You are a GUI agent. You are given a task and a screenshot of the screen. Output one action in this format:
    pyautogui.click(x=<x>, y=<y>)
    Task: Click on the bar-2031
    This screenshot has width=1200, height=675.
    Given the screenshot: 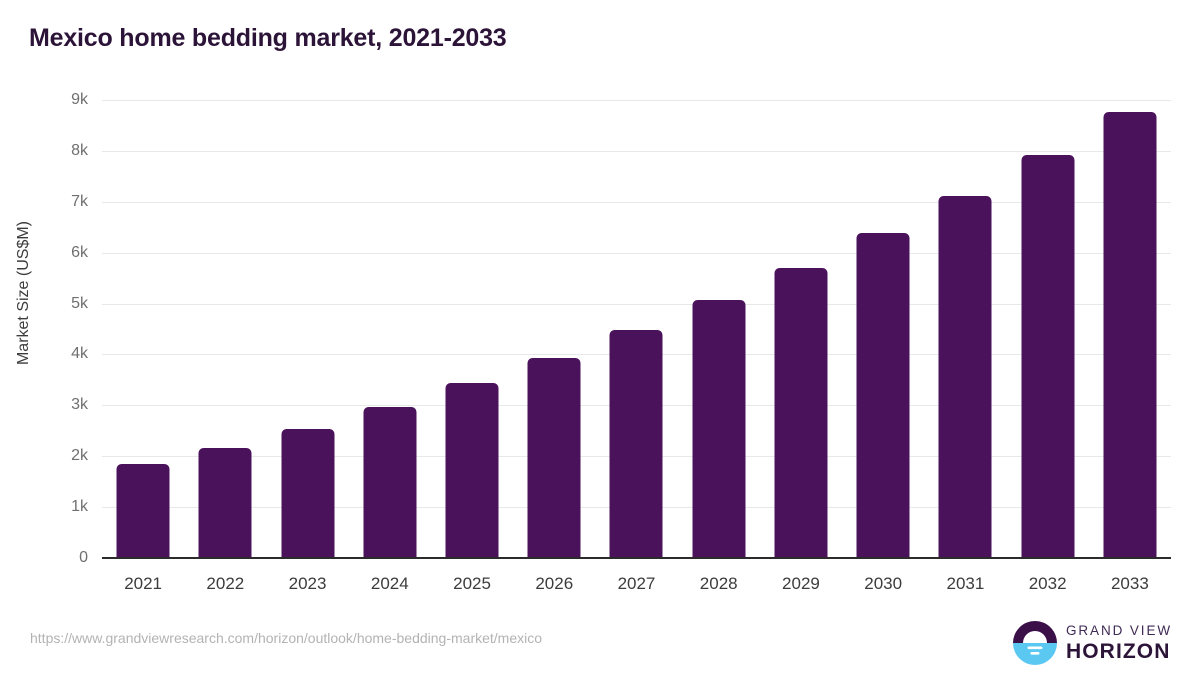 What is the action you would take?
    pyautogui.click(x=965, y=376)
    